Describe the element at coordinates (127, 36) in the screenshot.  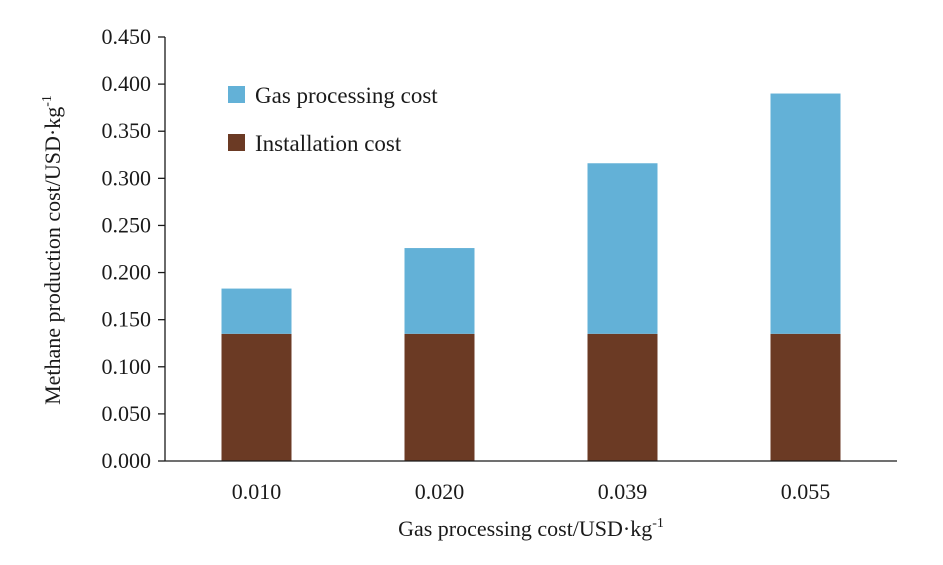
I see `y-tick-label: 0.450` at that location.